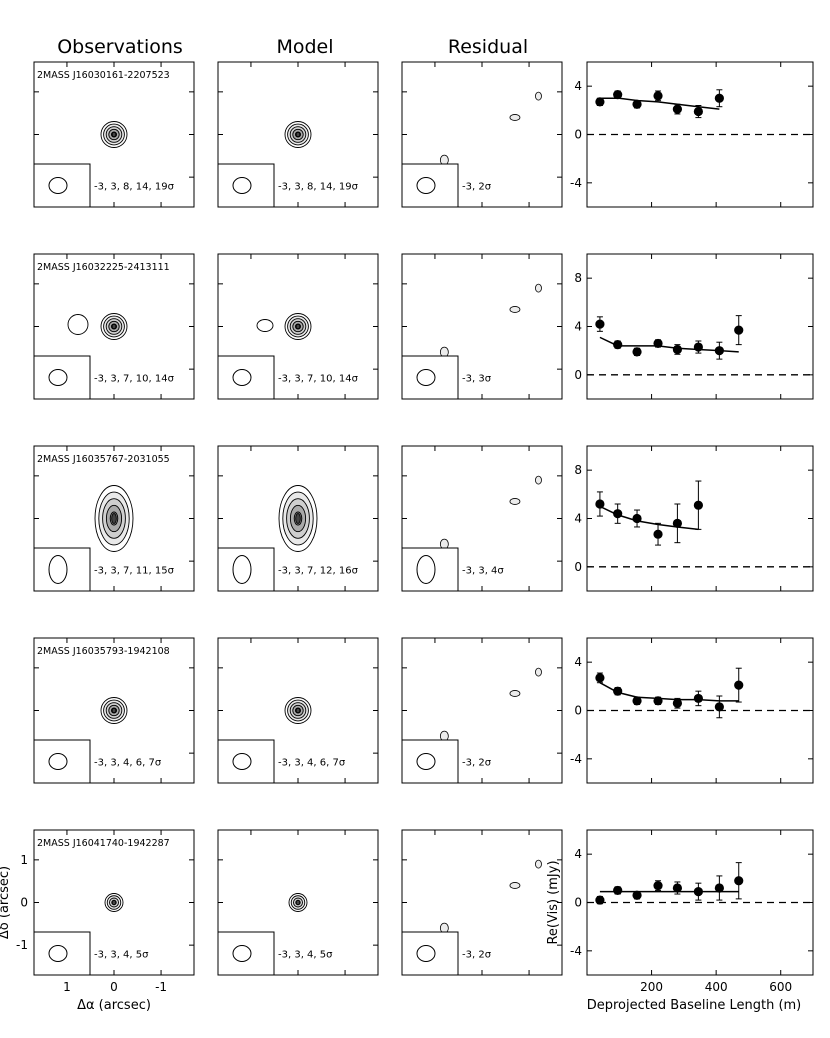  I want to click on contour-levels-label: -3, 3σ, so click(477, 379).